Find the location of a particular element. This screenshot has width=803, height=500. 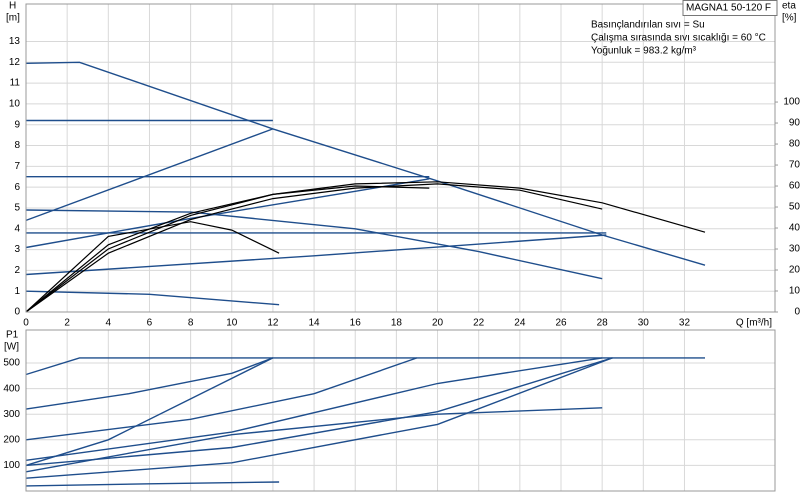

y2-unit: [%] is located at coordinates (789, 18).